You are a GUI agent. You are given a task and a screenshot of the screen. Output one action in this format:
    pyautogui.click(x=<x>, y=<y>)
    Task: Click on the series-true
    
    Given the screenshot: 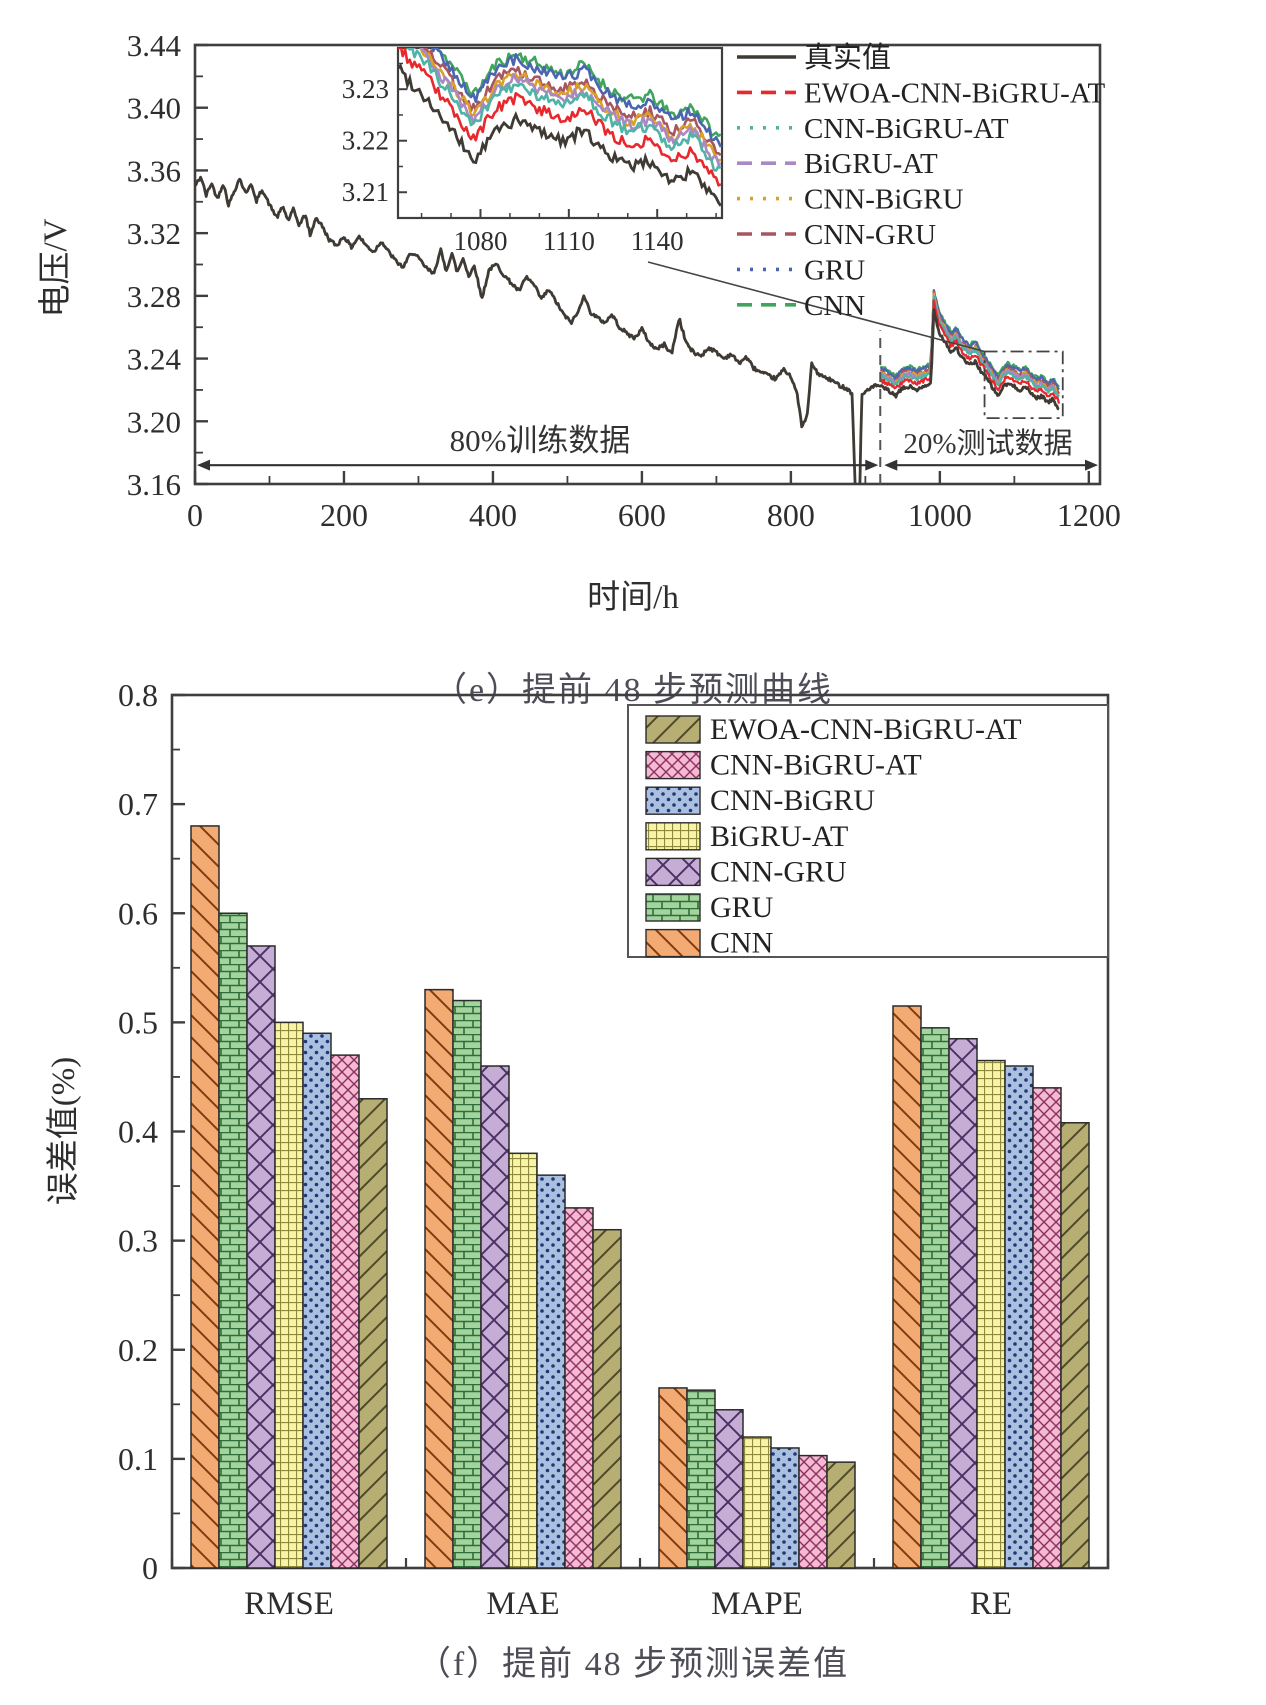 What is the action you would take?
    pyautogui.click(x=627, y=329)
    